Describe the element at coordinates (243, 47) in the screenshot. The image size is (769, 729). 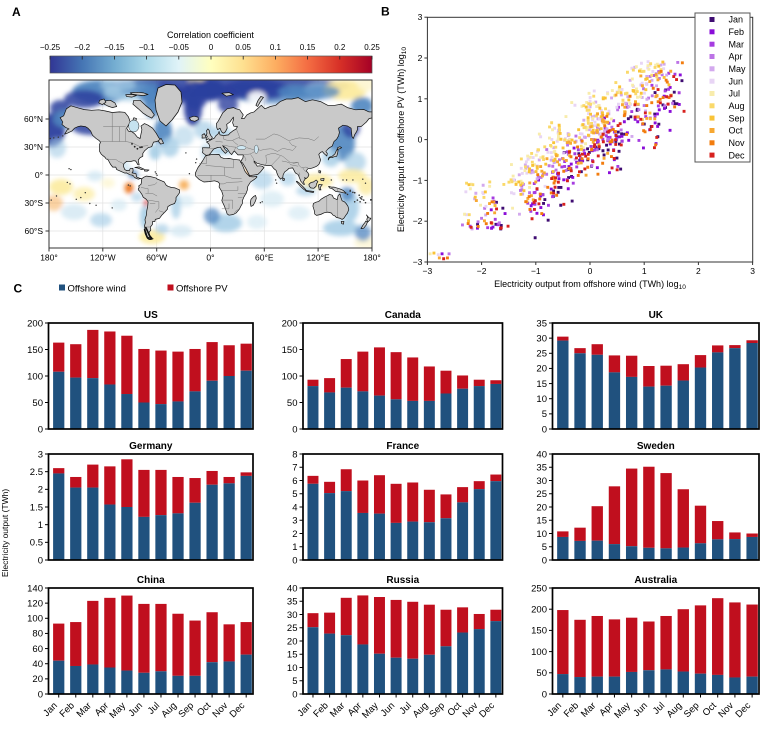
I see `svg-text: 0.05` at that location.